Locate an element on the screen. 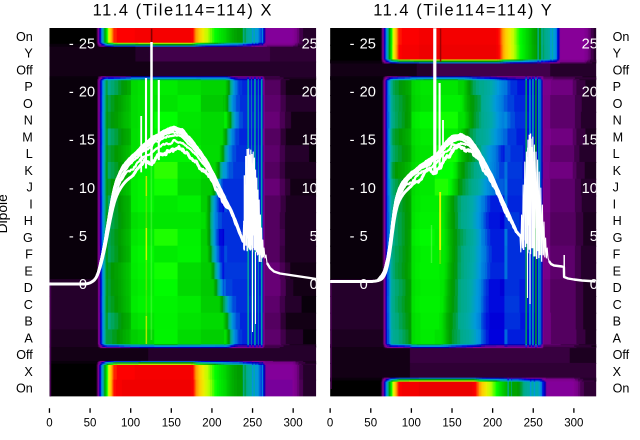  svg-text: Dipole is located at coordinates (5, 213).